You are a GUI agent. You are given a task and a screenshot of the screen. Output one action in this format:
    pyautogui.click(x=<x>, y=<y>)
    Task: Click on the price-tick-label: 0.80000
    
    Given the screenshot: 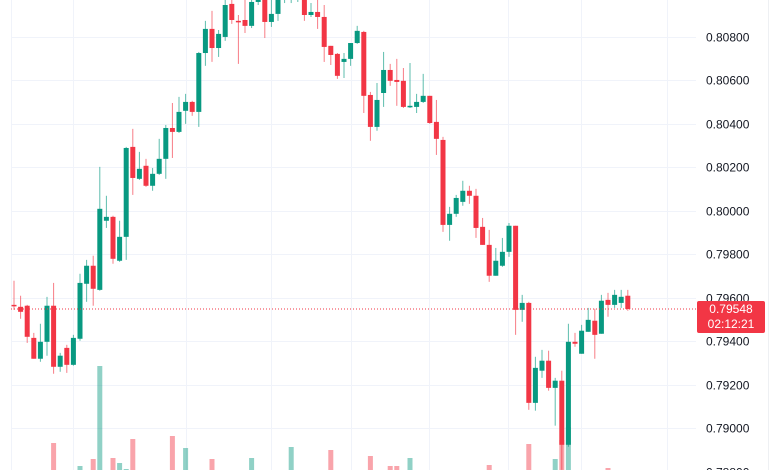 What is the action you would take?
    pyautogui.click(x=728, y=212)
    